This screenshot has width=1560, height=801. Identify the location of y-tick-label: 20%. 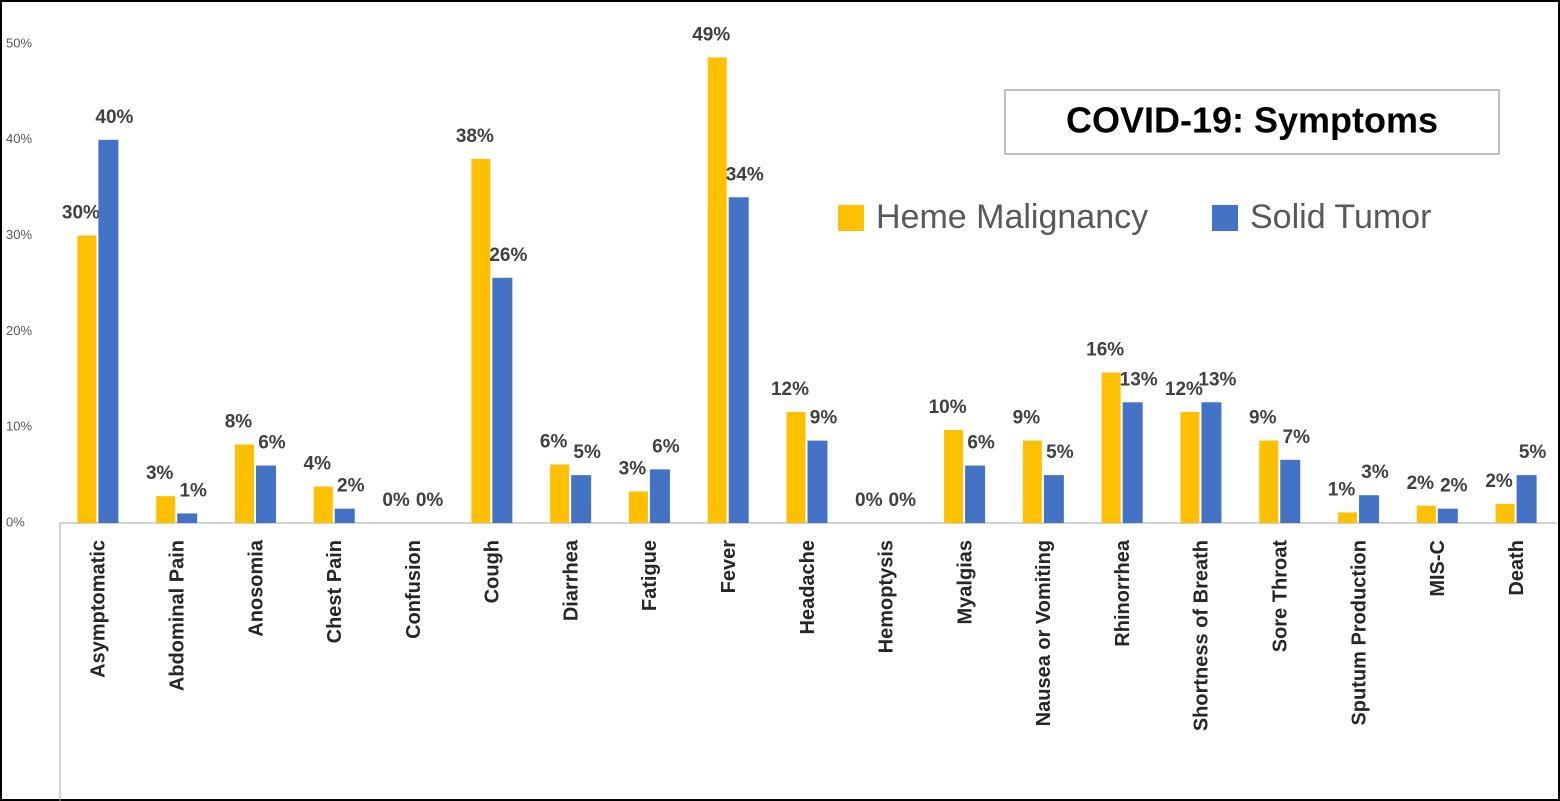
(19, 330).